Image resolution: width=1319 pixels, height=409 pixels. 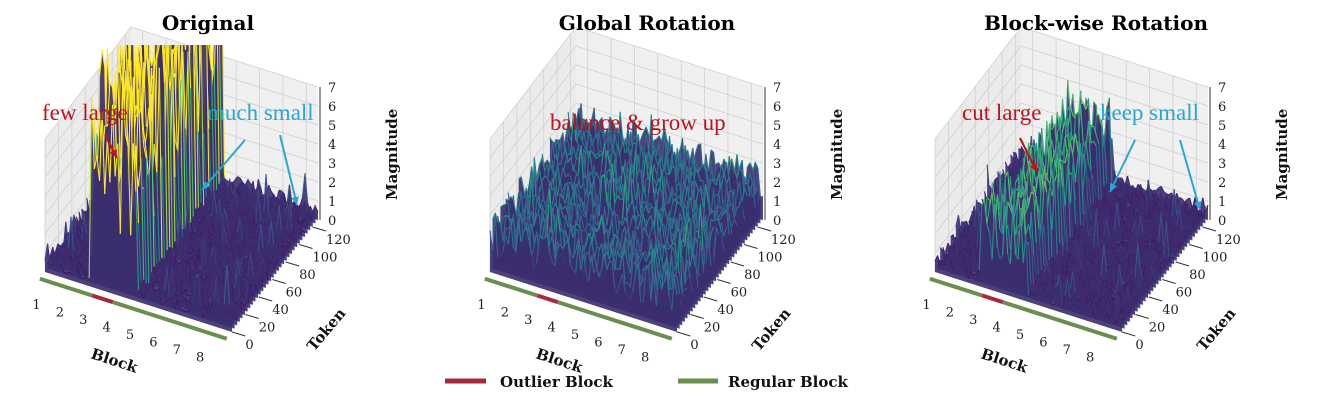 What do you see at coordinates (626, 217) in the screenshot?
I see `surface` at bounding box center [626, 217].